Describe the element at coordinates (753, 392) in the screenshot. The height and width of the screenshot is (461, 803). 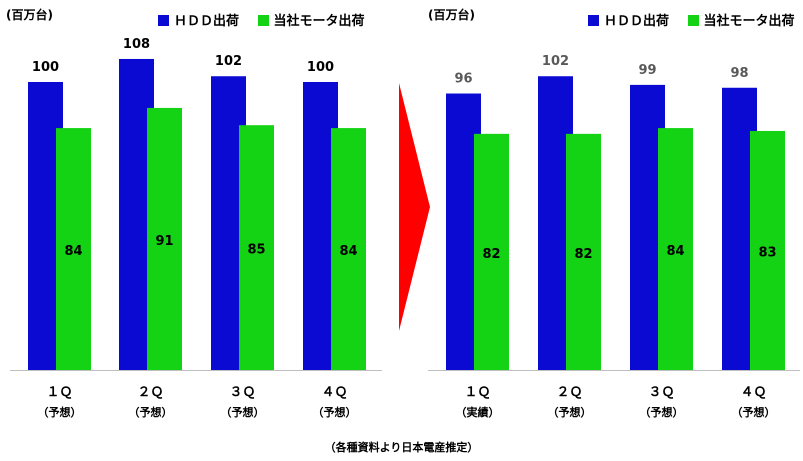
I see `right-category-4: ４Ｑ` at that location.